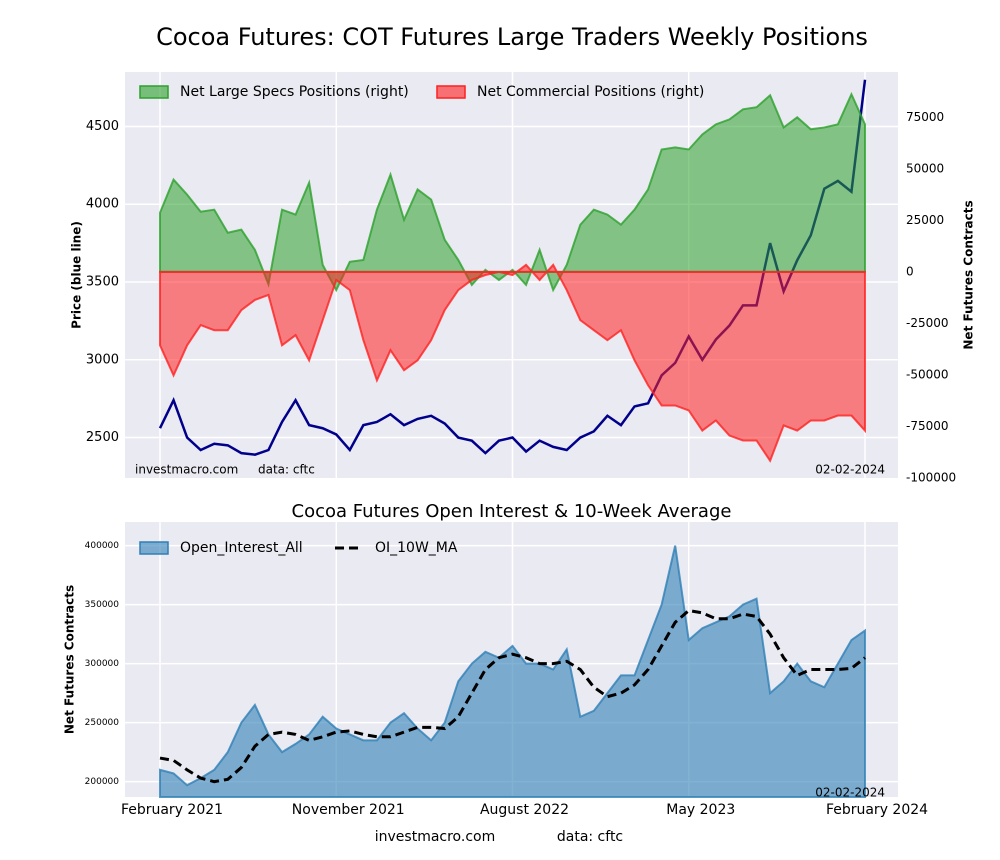  What do you see at coordinates (925, 220) in the screenshot?
I see `y2-tick-label: 25000` at bounding box center [925, 220].